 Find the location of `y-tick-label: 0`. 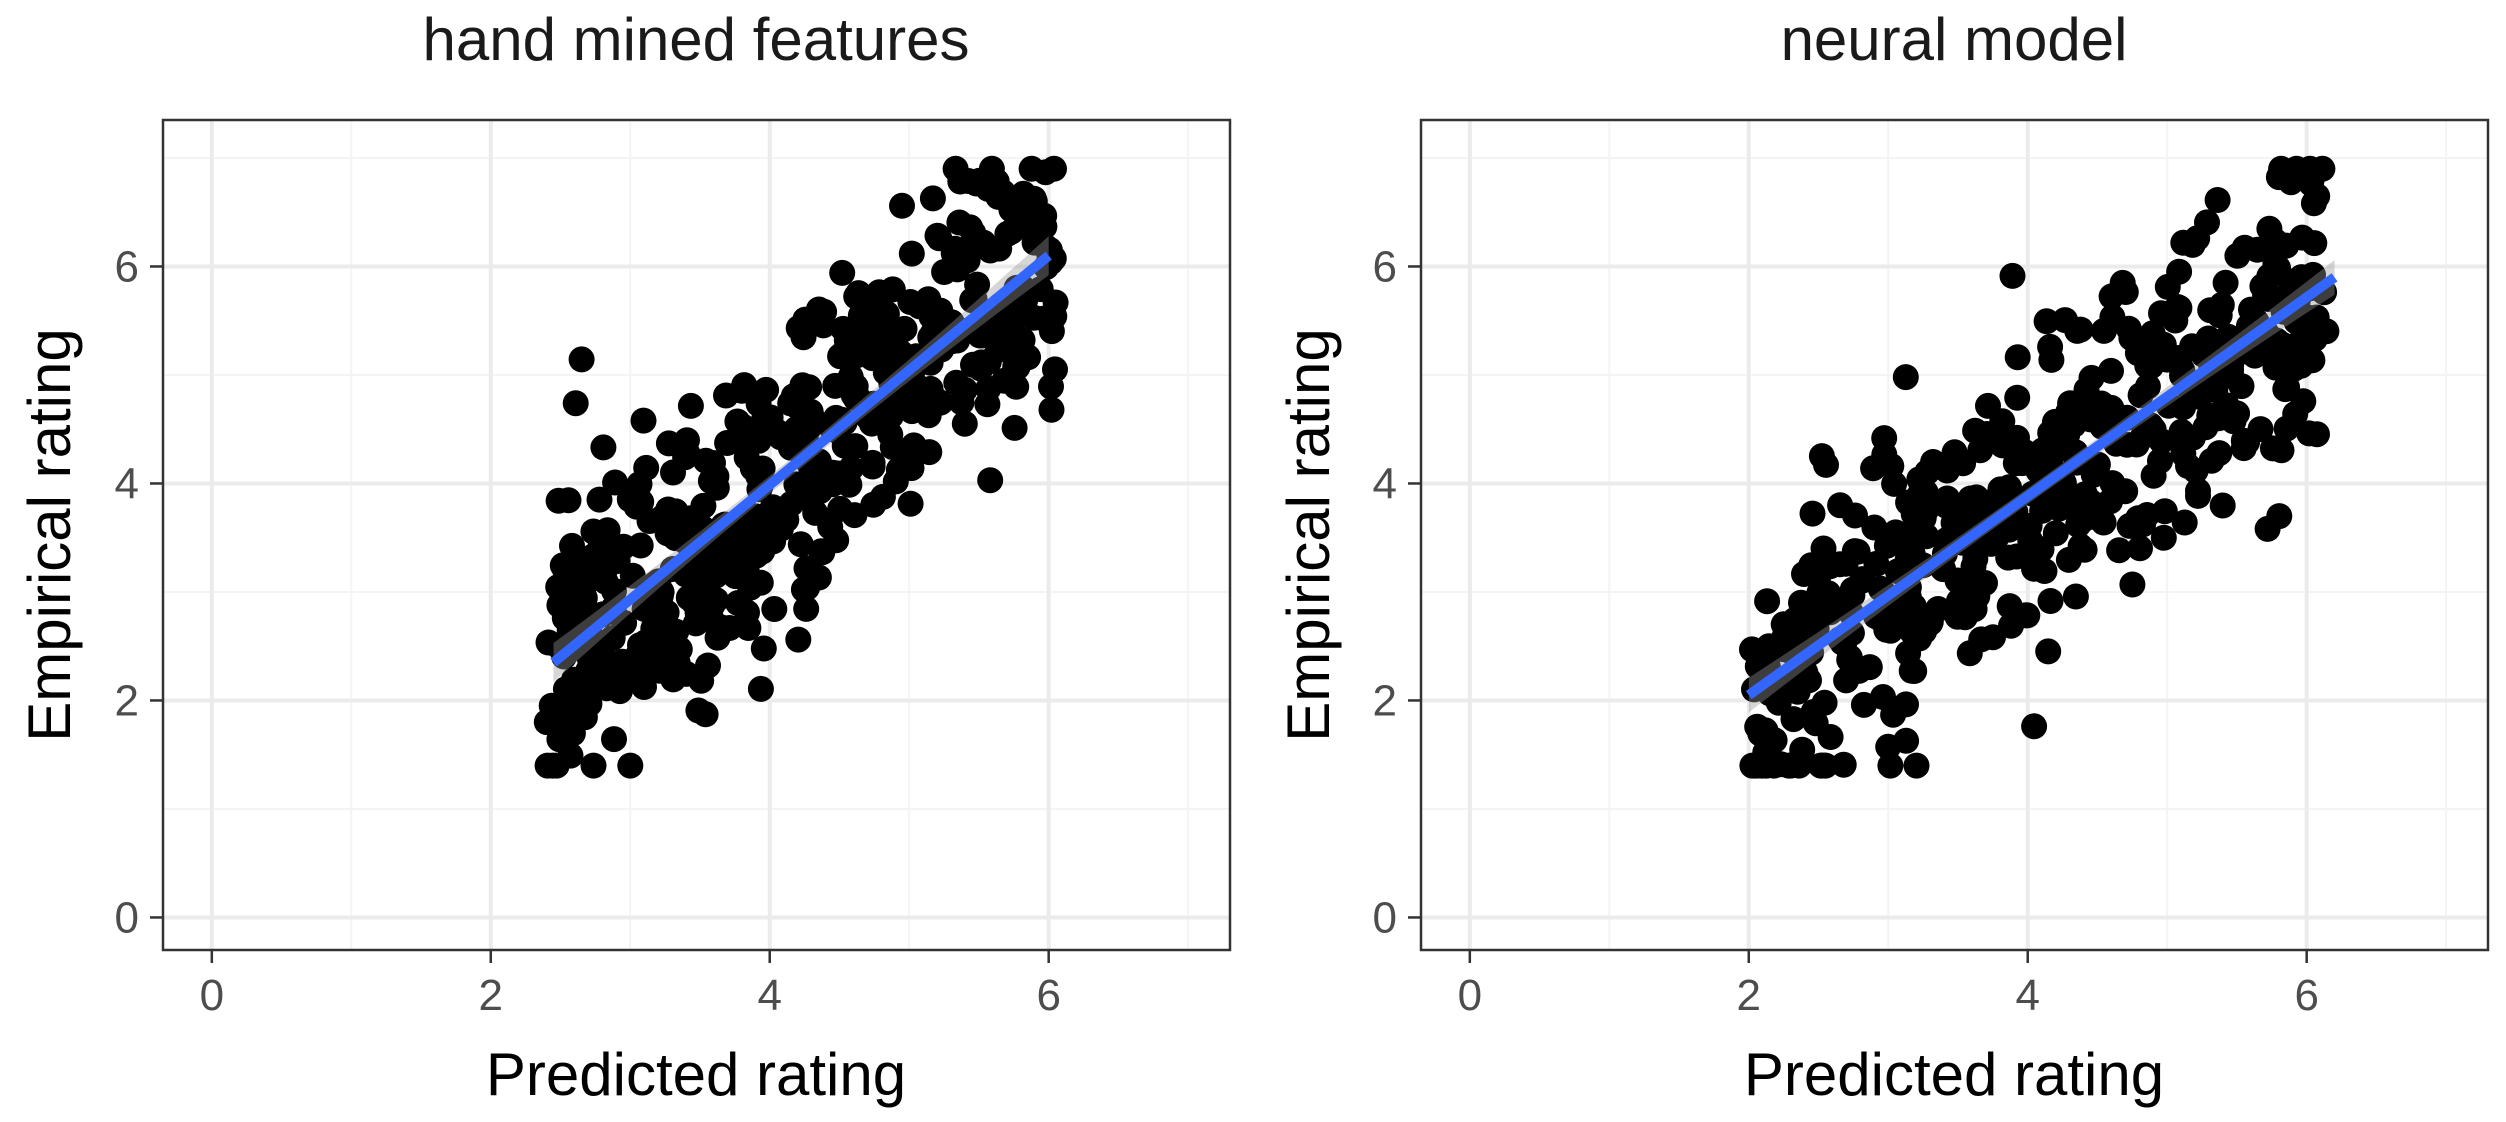

y-tick-label: 0 is located at coordinates (1385, 917).